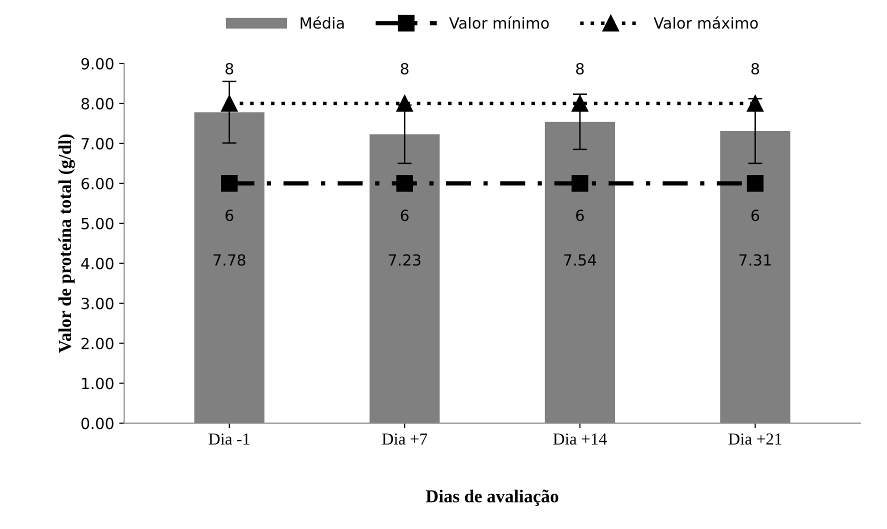 The image size is (887, 529). I want to click on data-label: 7.78, so click(230, 260).